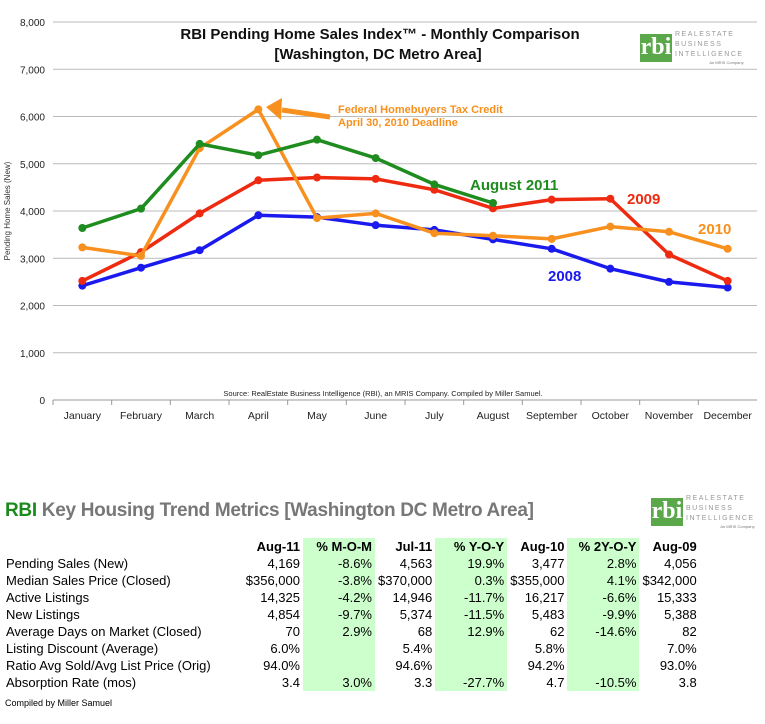 Image resolution: width=765 pixels, height=724 pixels. What do you see at coordinates (339, 614) in the screenshot?
I see `table-cell: -9.7%` at bounding box center [339, 614].